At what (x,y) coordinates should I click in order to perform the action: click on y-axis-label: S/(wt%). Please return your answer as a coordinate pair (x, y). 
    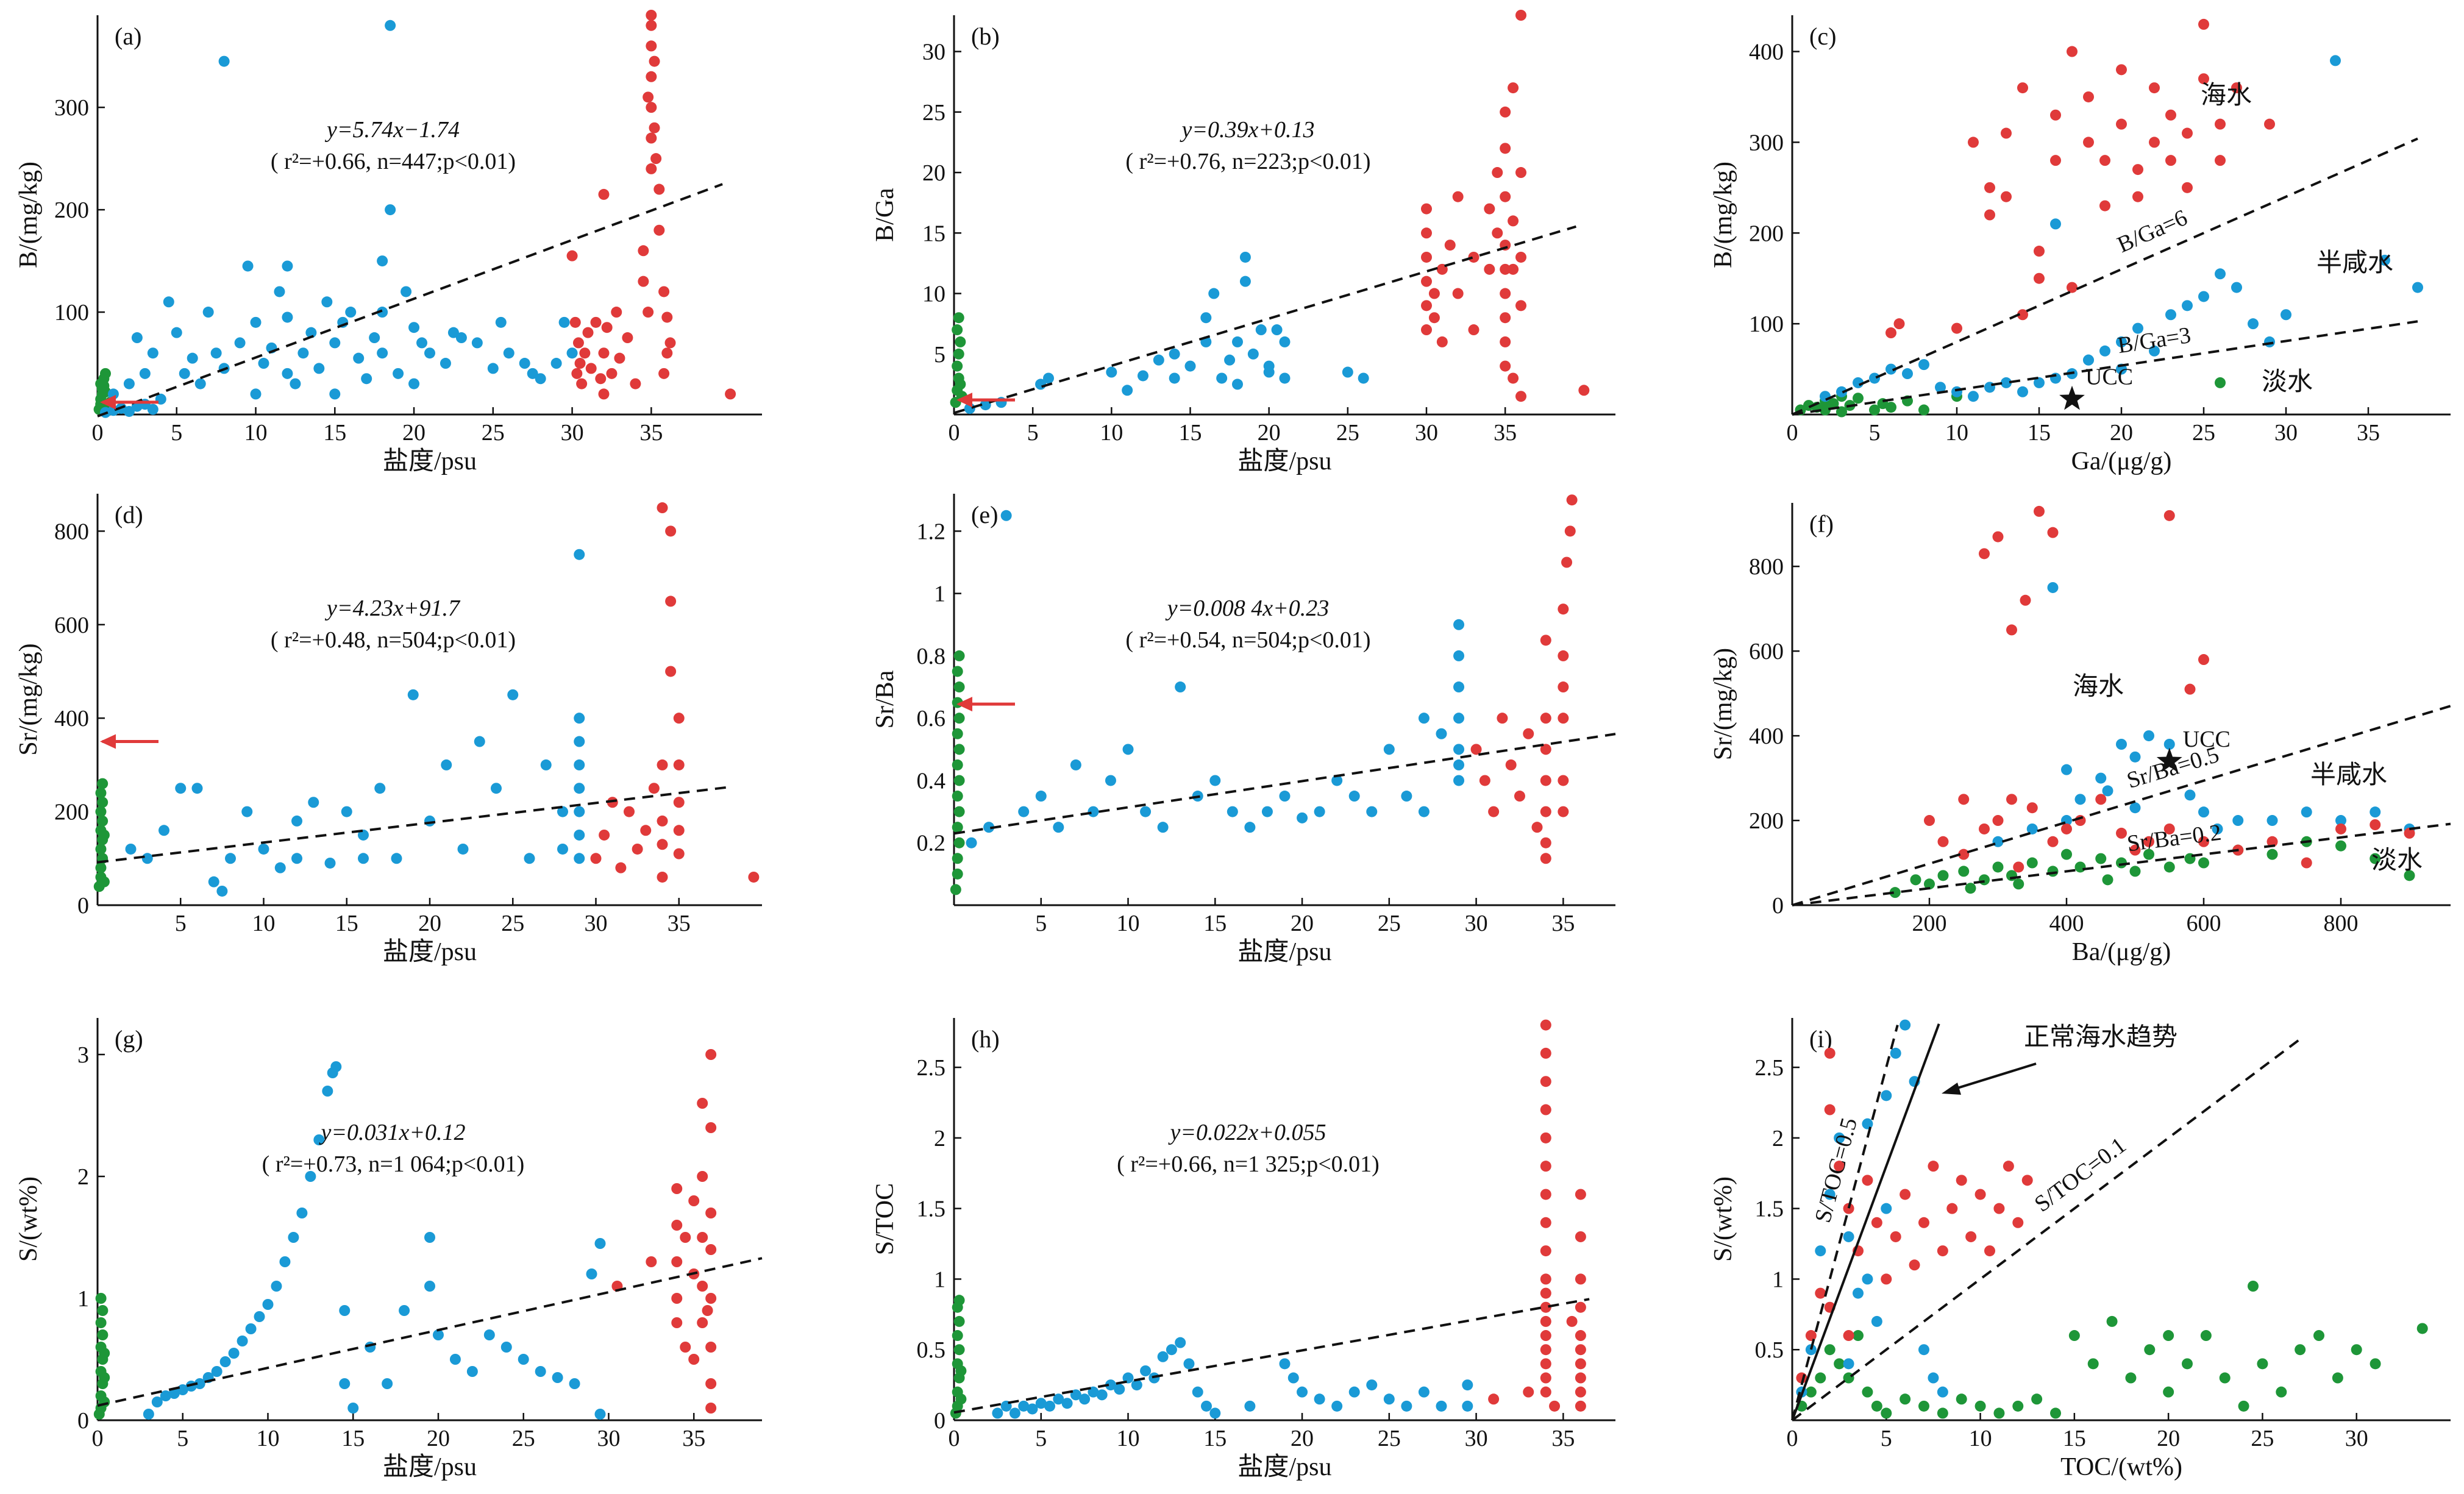
    Looking at the image, I should click on (1723, 1219).